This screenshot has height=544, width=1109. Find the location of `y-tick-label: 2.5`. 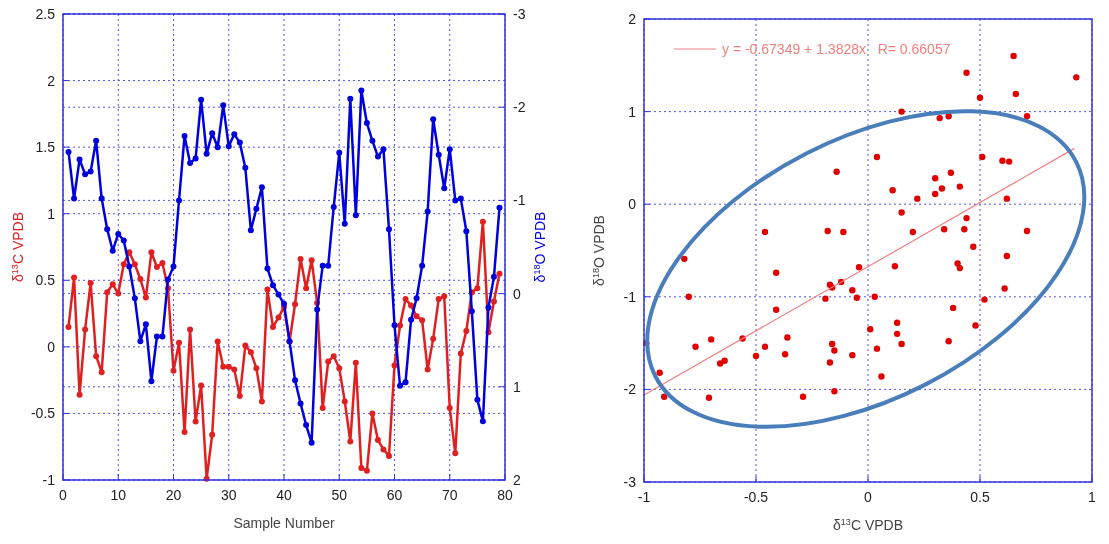

y-tick-label: 2.5 is located at coordinates (45, 14).